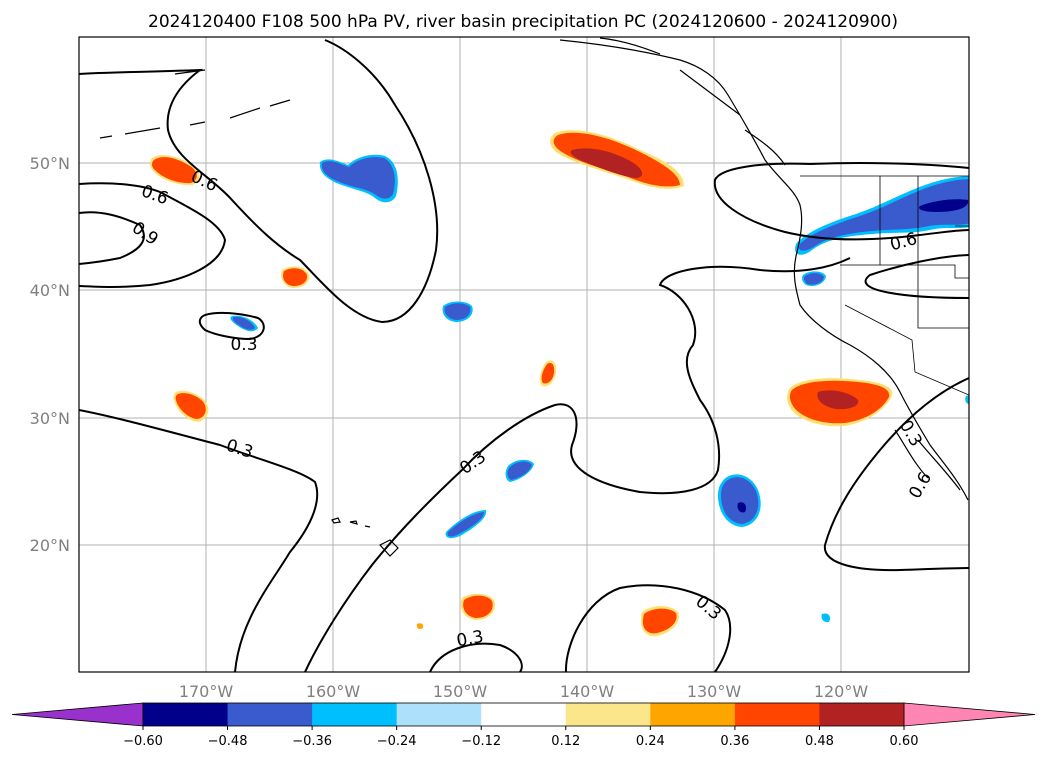 The height and width of the screenshot is (765, 1047). What do you see at coordinates (565, 741) in the screenshot?
I see `colorbar-tick-label: 0.12` at bounding box center [565, 741].